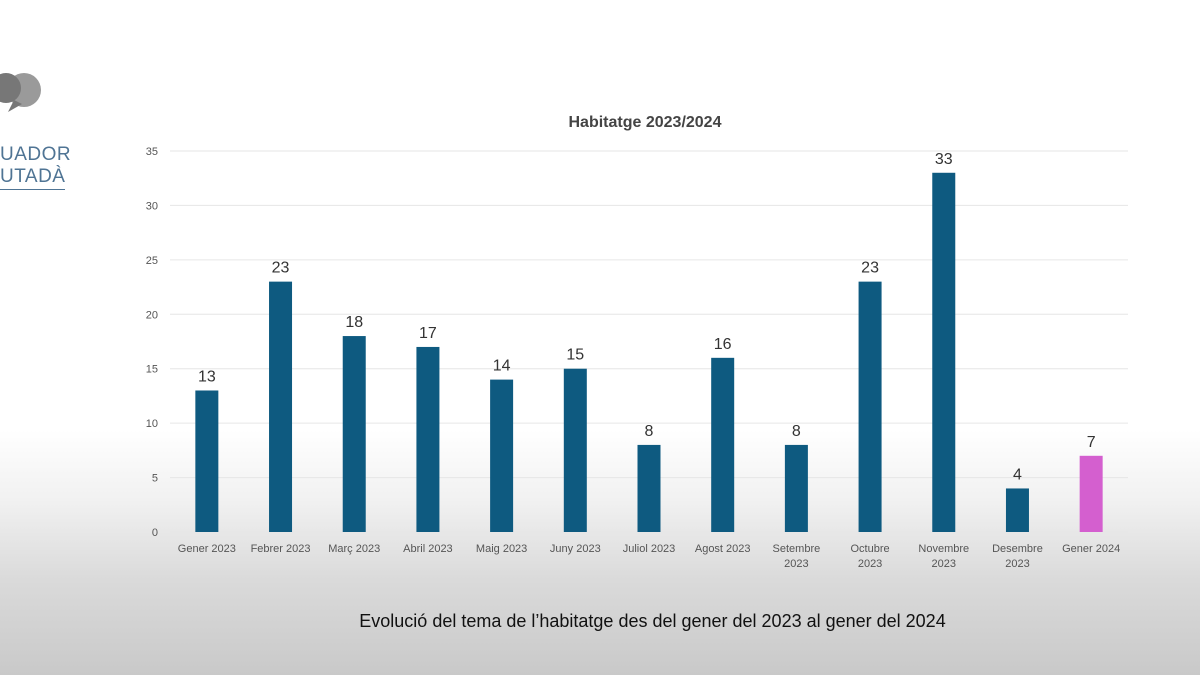 This screenshot has width=1200, height=675. What do you see at coordinates (152, 370) in the screenshot?
I see `y-tick-label: 15` at bounding box center [152, 370].